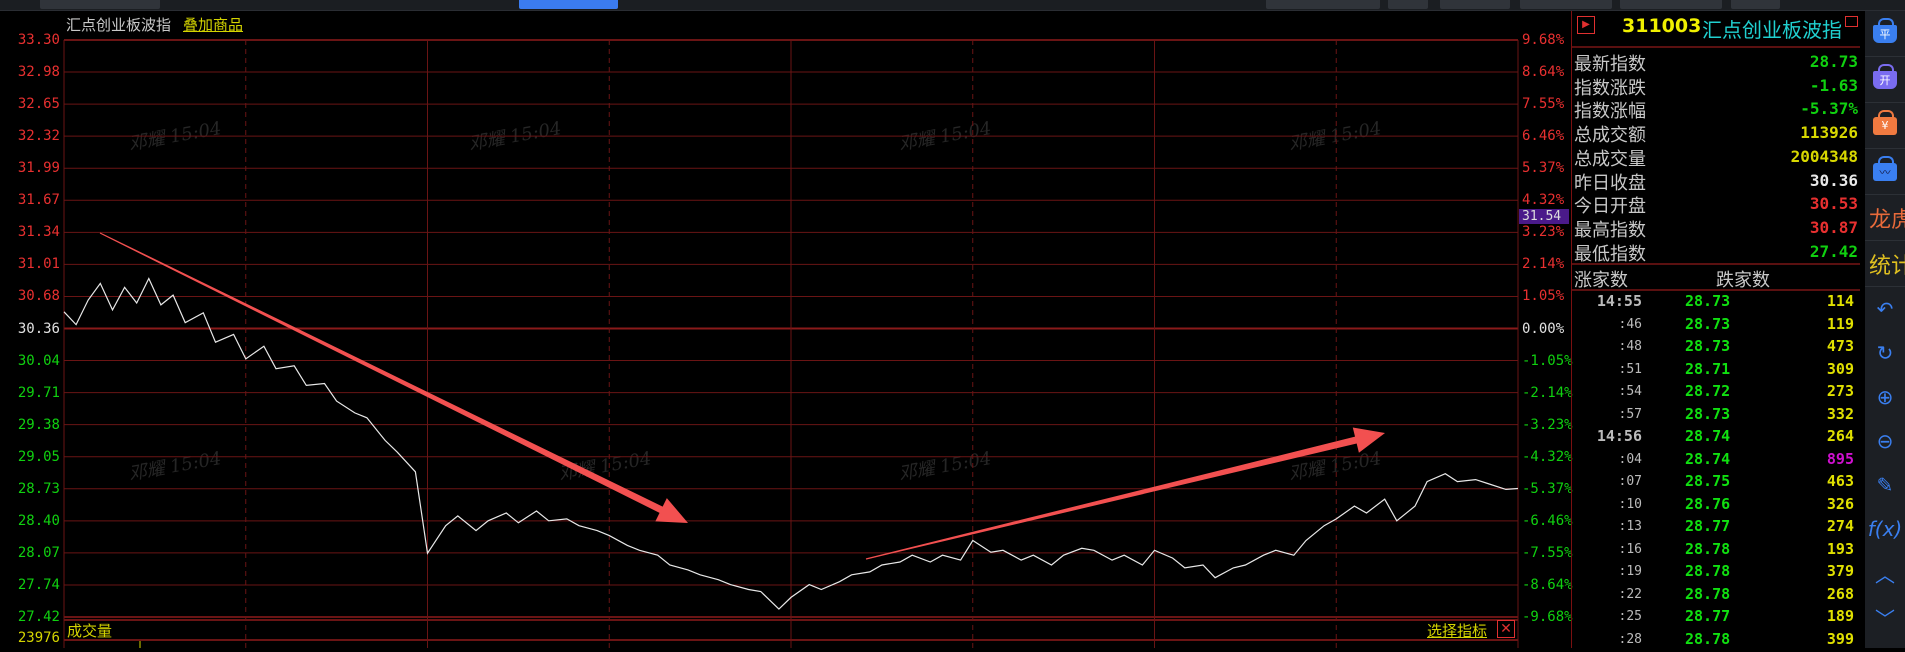 Image resolution: width=1905 pixels, height=652 pixels. Describe the element at coordinates (38, 584) in the screenshot. I see `price-tick-label: 27.74` at that location.